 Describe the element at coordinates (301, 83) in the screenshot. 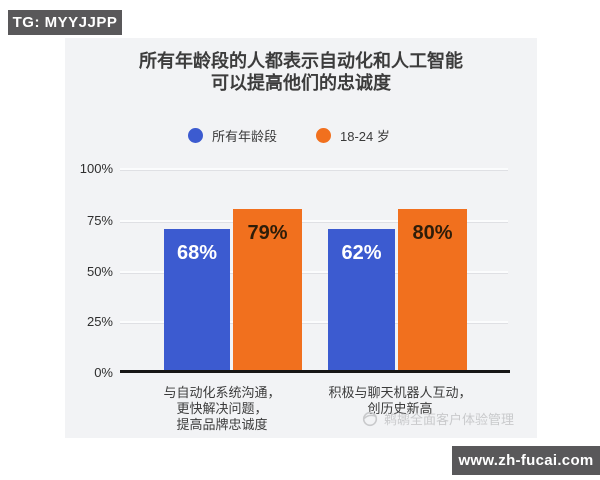

I see `chart-title-line2: 可以提高他们的忠诚度` at that location.